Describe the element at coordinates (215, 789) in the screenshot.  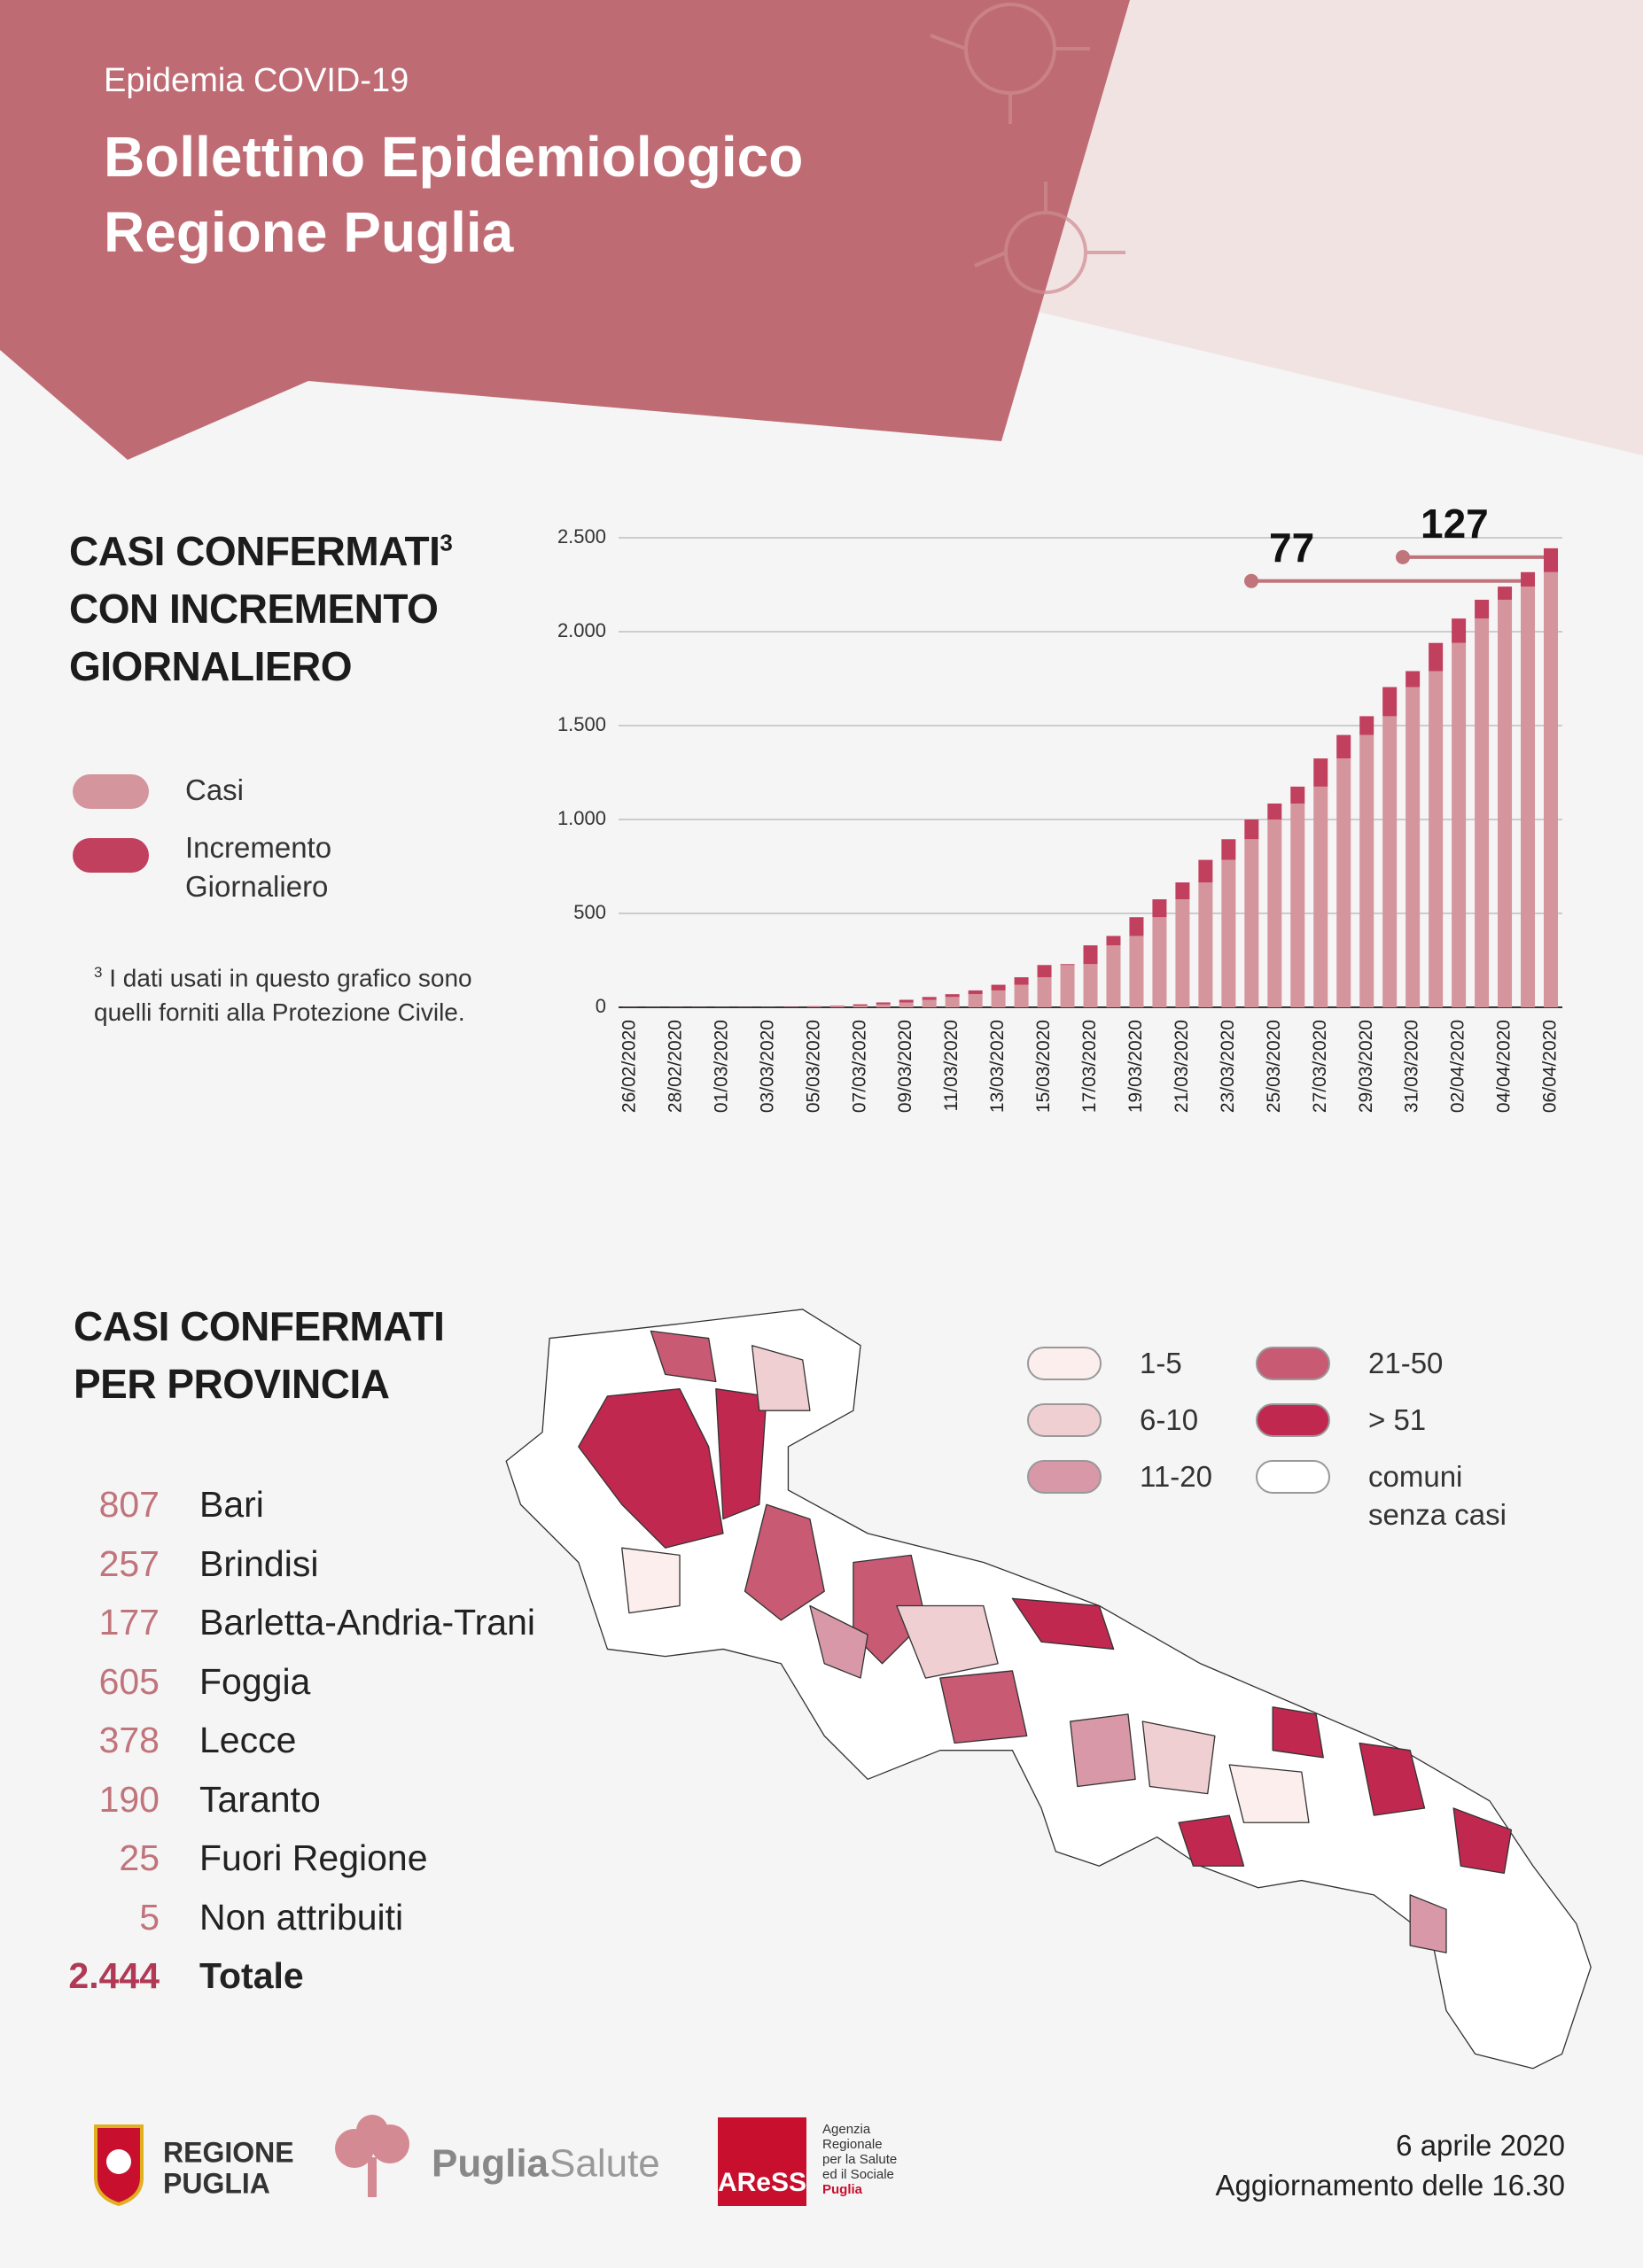
I see `legend-label: Casi` at that location.